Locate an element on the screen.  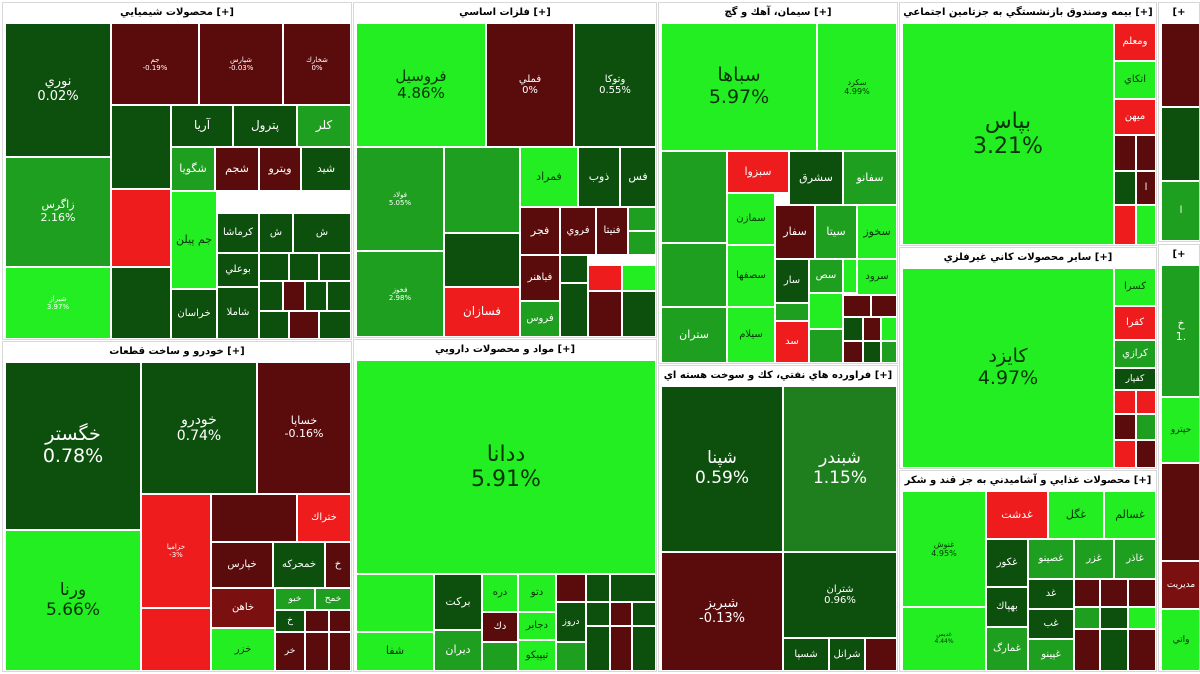
tile-khorasan: خراسان is located at coordinates (194, 314).